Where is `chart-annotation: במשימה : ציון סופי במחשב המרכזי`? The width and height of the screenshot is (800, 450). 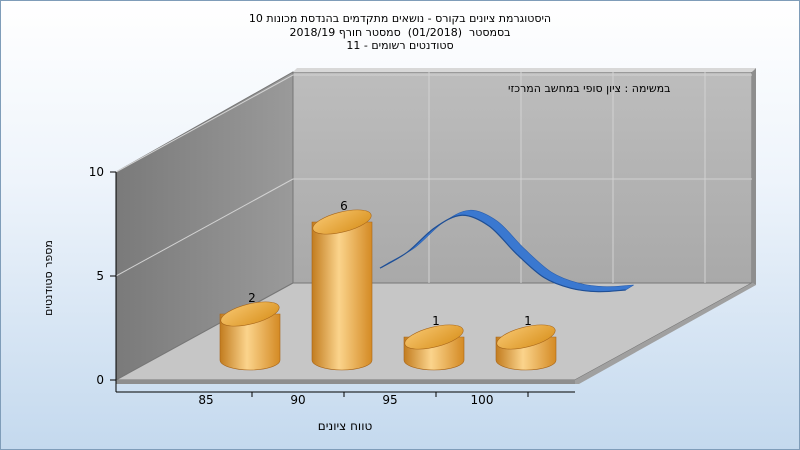
chart-annotation: במשימה : ציון סופי במחשב המרכזי is located at coordinates (589, 88).